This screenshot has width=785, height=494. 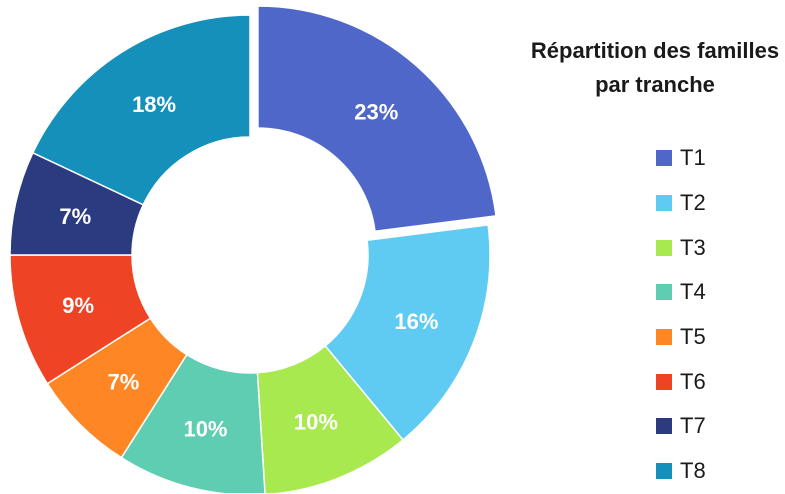 I want to click on legend-item-t4: T4, so click(x=681, y=292).